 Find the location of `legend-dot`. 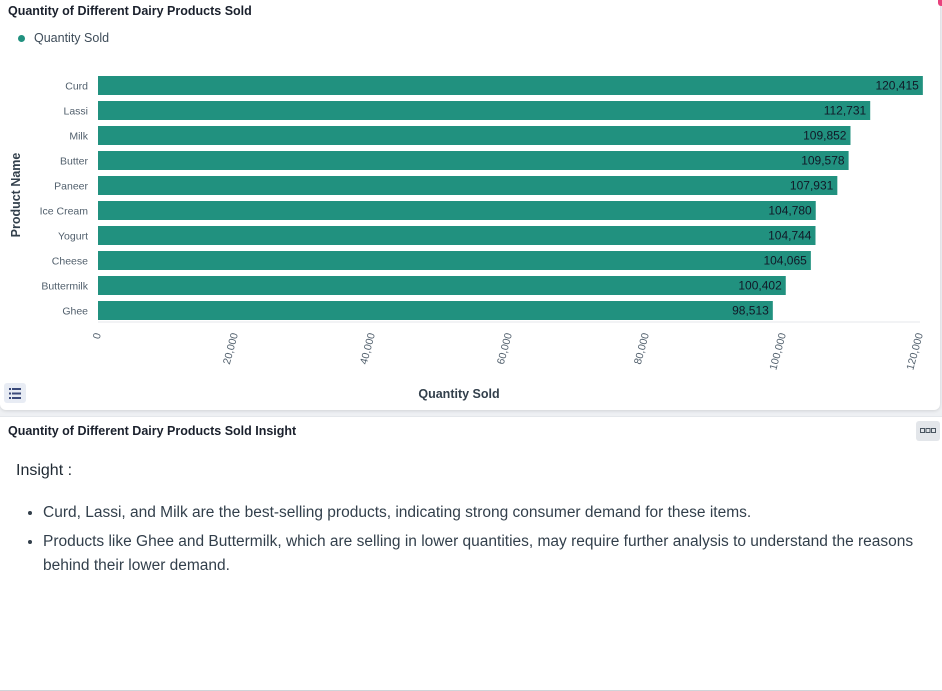

legend-dot is located at coordinates (21, 38).